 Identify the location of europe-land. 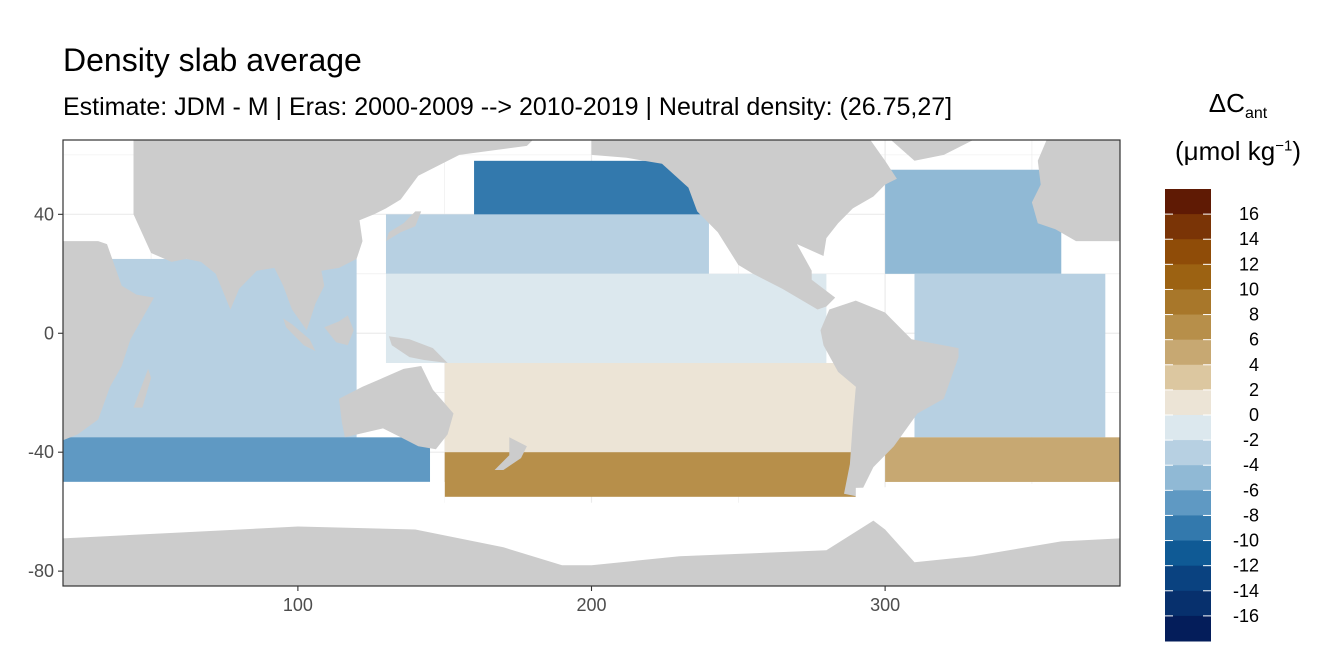
(1075, 191).